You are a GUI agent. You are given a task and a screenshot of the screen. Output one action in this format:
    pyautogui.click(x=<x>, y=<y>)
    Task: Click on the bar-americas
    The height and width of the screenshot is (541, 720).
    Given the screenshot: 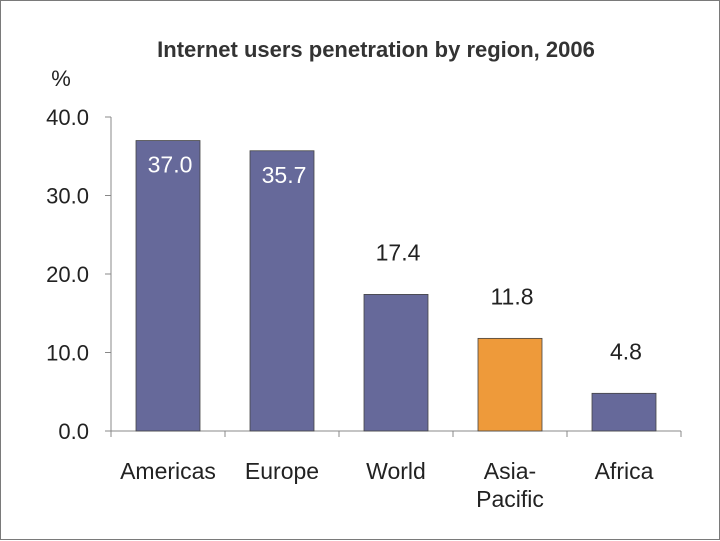 What is the action you would take?
    pyautogui.click(x=168, y=286)
    